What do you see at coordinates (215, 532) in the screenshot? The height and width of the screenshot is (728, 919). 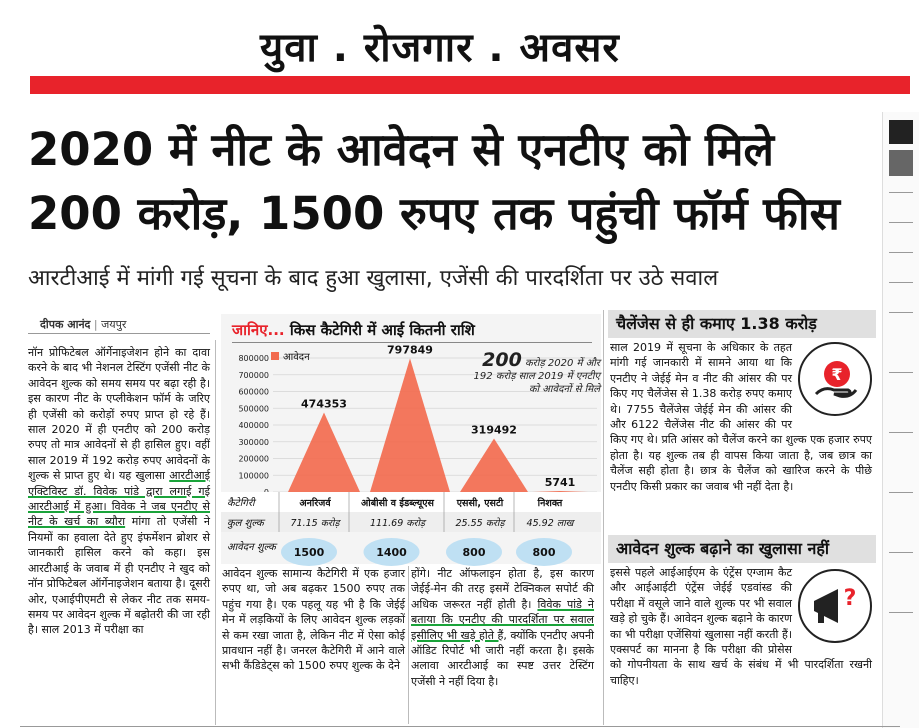 I see `column-divider` at bounding box center [215, 532].